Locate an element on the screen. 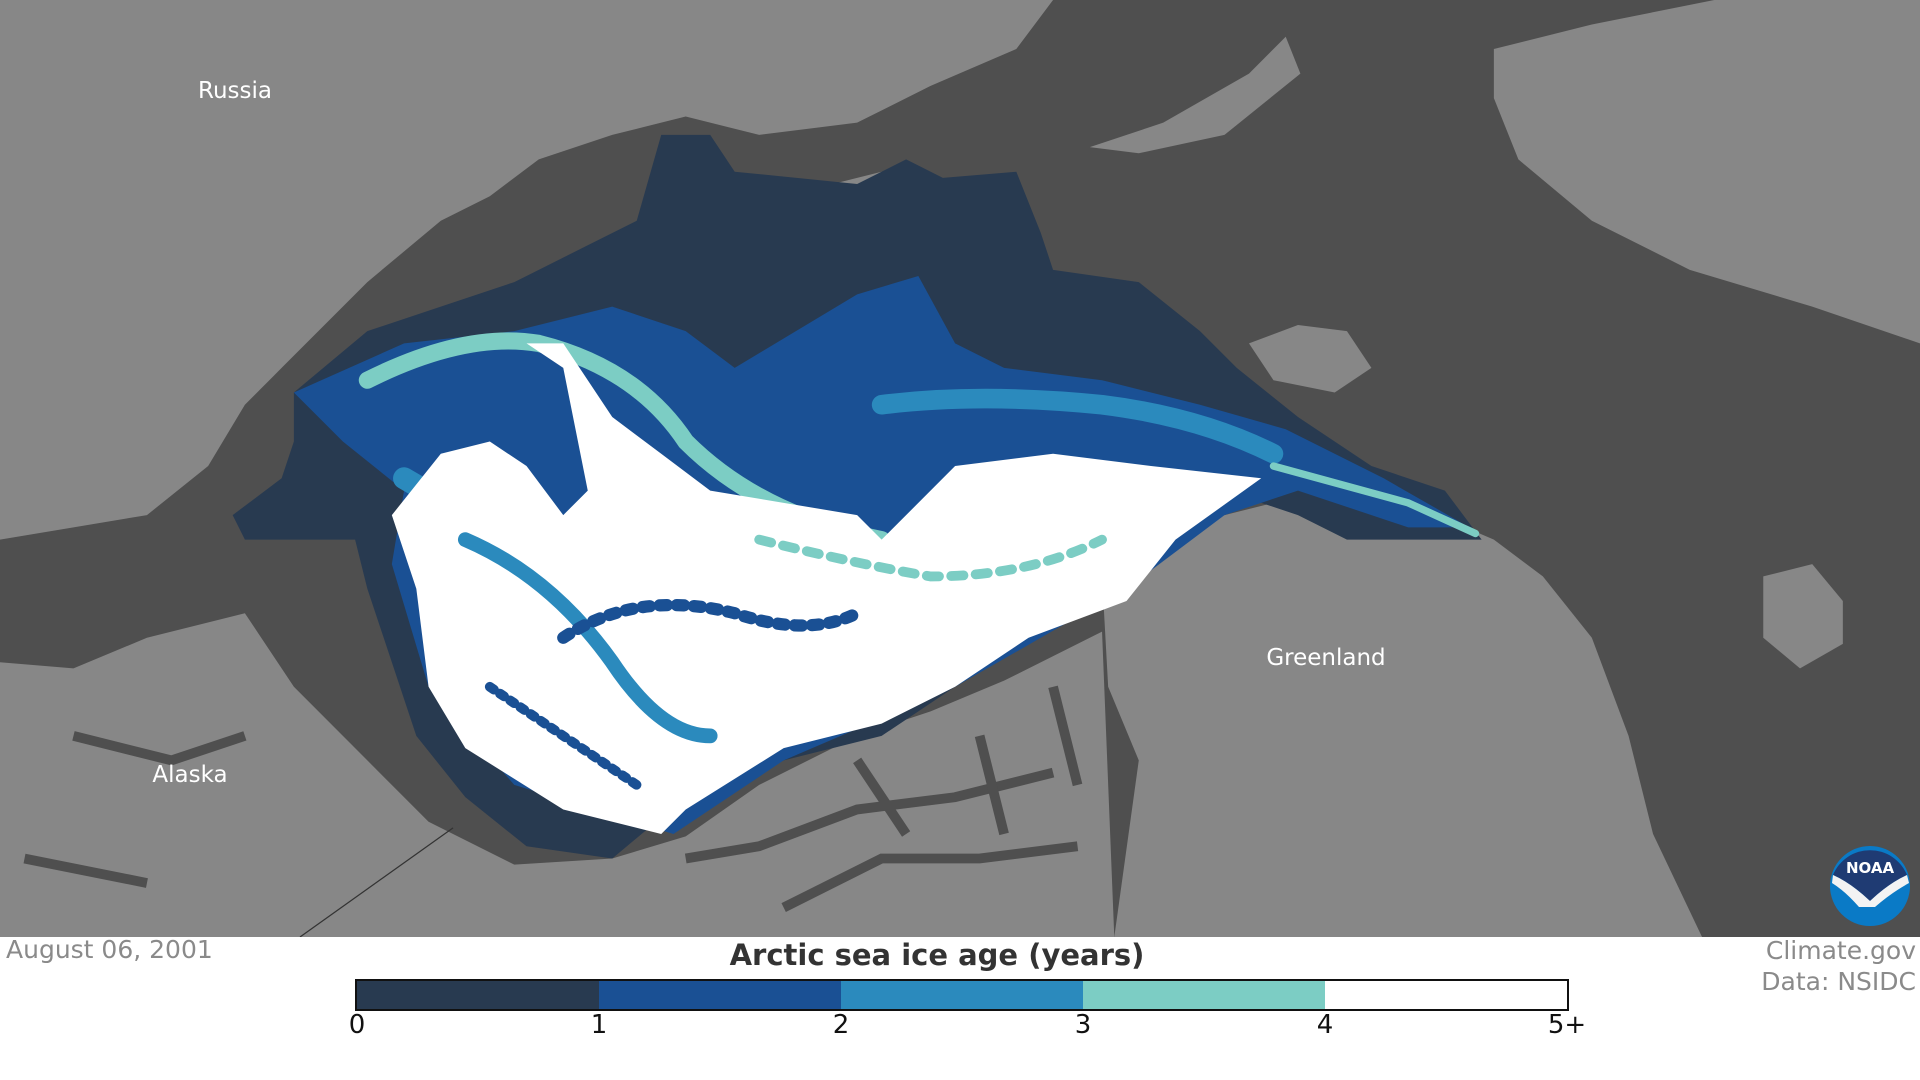 The image size is (1920, 1080). border-line is located at coordinates (376, 882).